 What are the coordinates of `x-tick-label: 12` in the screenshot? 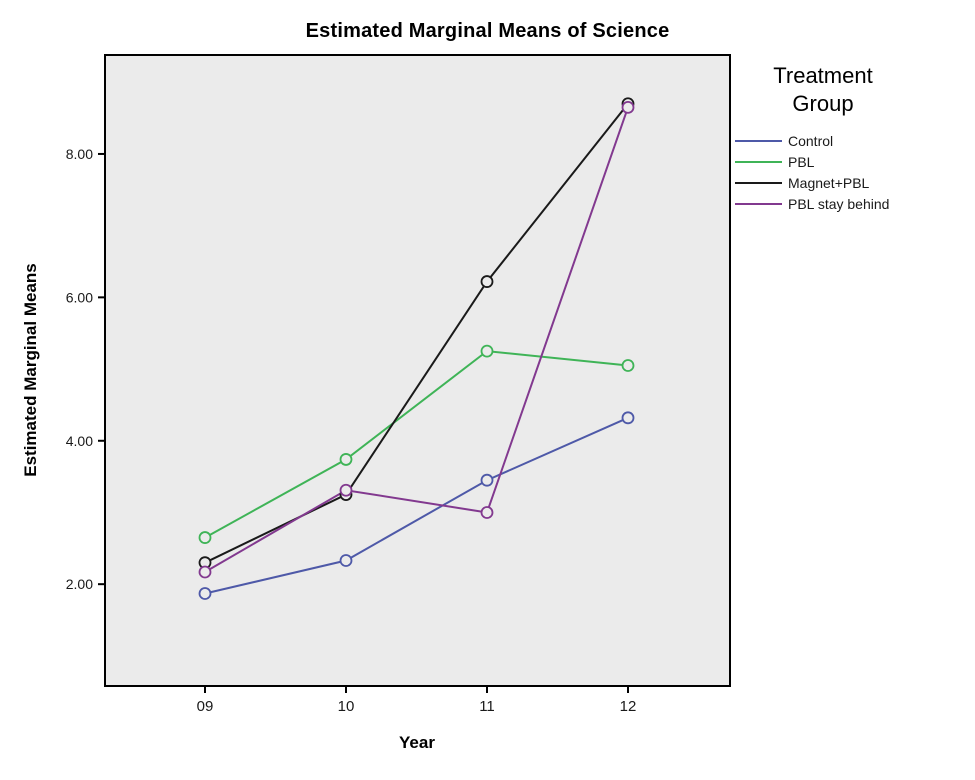 It's located at (628, 706).